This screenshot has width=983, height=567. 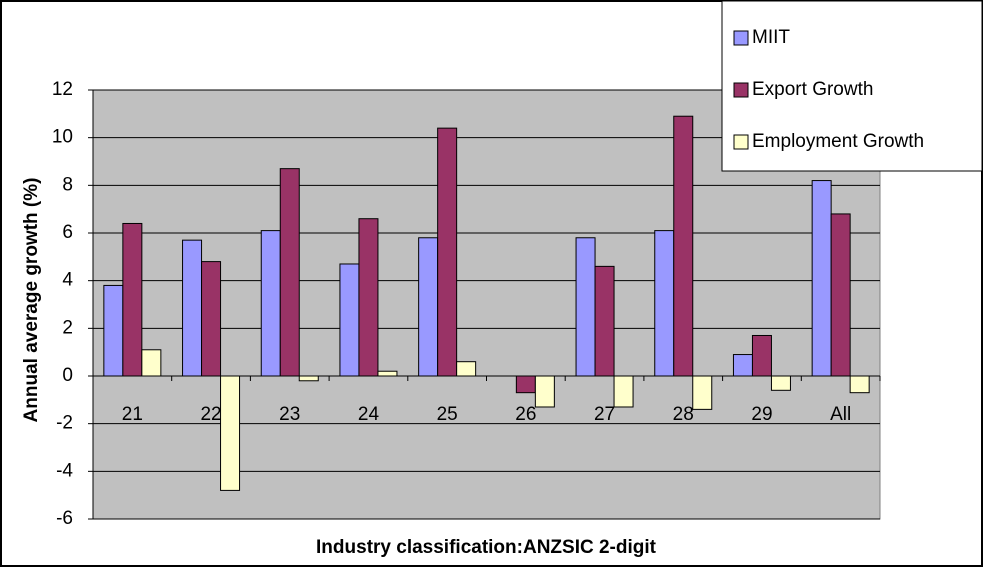 I want to click on y-axis-title: Annual average growth (%), so click(x=31, y=300).